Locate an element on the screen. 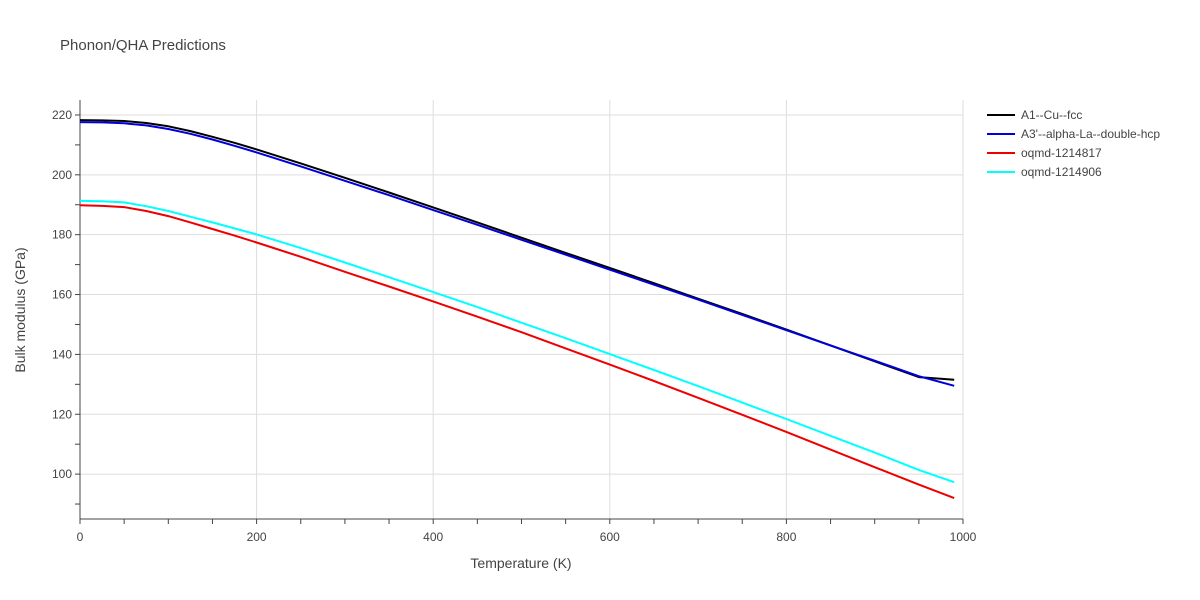 The image size is (1200, 600). x-tick-label: 200 is located at coordinates (257, 537).